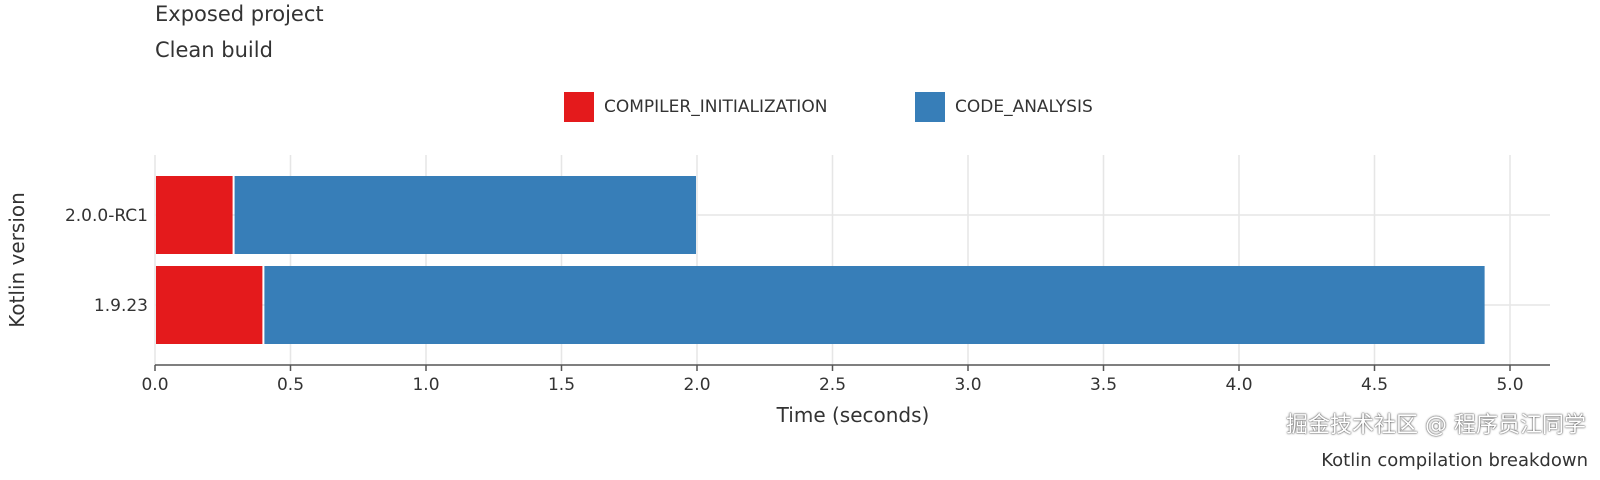 This screenshot has width=1600, height=480. Describe the element at coordinates (106, 216) in the screenshot. I see `y-tick-label: 2.0.0-RC1` at that location.